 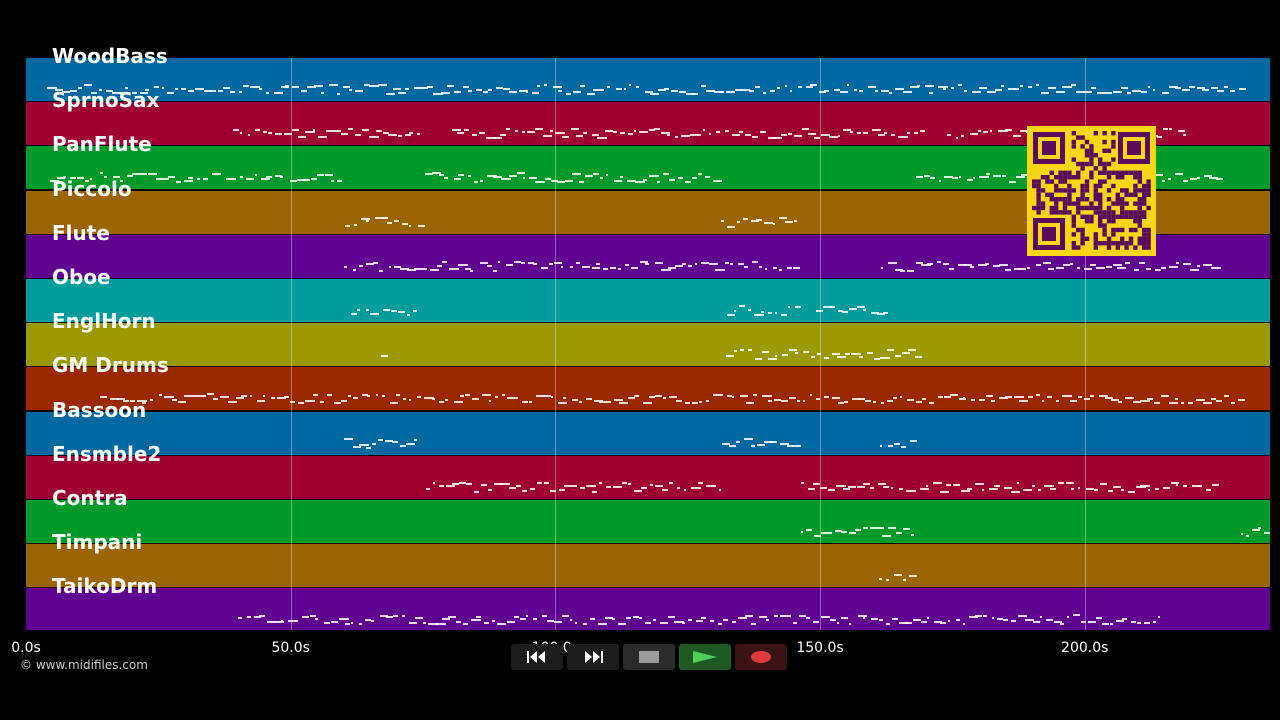 I want to click on fast-forward-icon, so click(x=594, y=657).